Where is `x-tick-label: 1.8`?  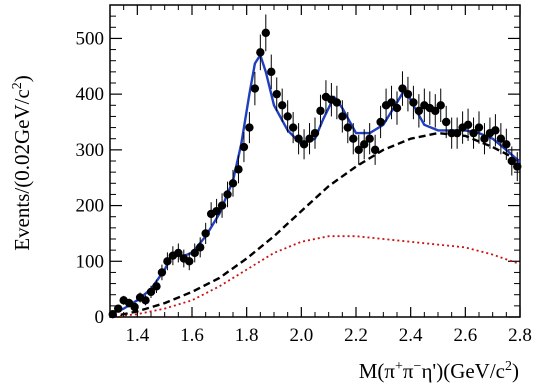
x-tick-label: 1.8 is located at coordinates (247, 335).